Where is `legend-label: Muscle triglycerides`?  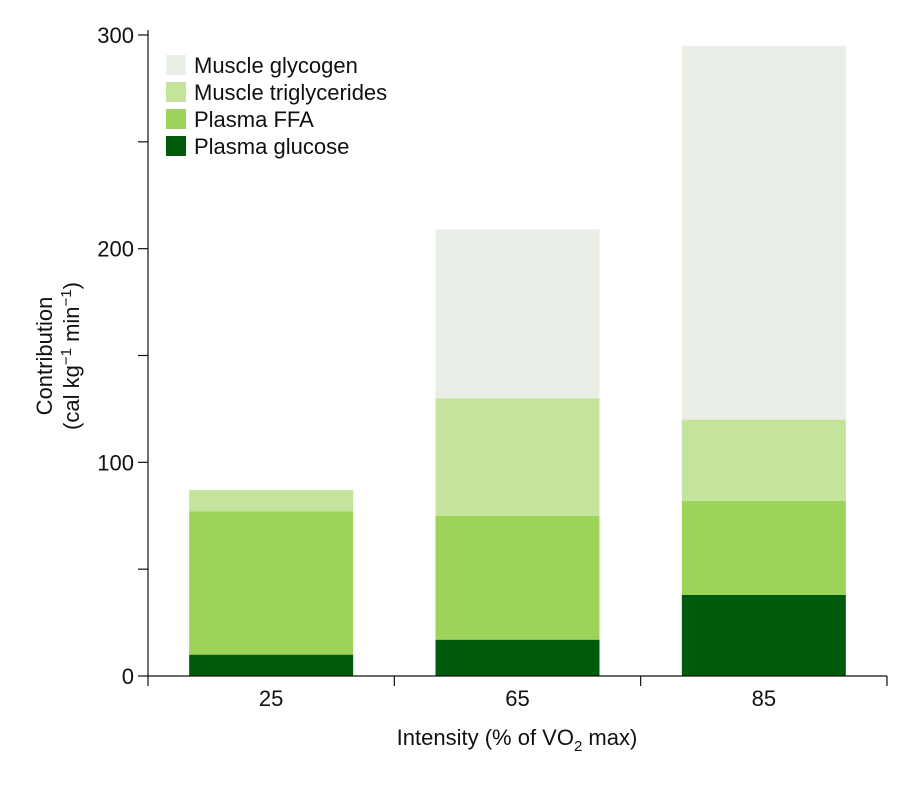 legend-label: Muscle triglycerides is located at coordinates (290, 92).